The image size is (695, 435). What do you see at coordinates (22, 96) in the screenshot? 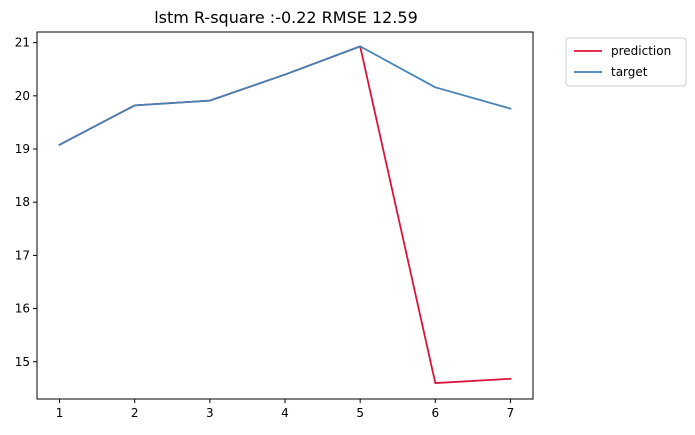
I see `y-tick-label: 20` at bounding box center [22, 96].